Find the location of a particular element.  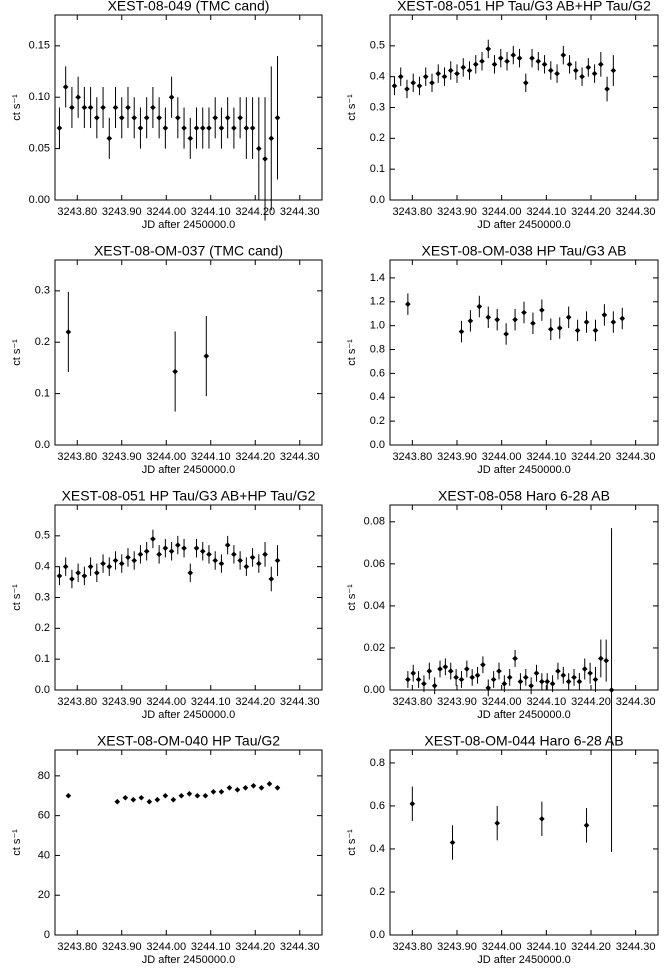

y-tick-label: 40 is located at coordinates (44, 855).